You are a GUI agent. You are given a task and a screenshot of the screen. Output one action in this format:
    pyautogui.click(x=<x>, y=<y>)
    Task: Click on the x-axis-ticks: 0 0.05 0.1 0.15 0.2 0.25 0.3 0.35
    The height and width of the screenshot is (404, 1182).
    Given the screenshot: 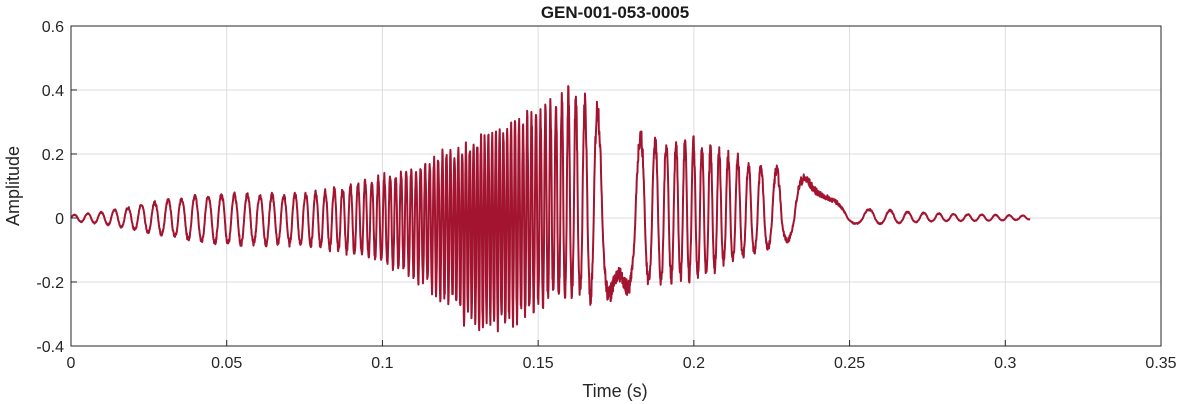 What is the action you would take?
    pyautogui.click(x=622, y=356)
    